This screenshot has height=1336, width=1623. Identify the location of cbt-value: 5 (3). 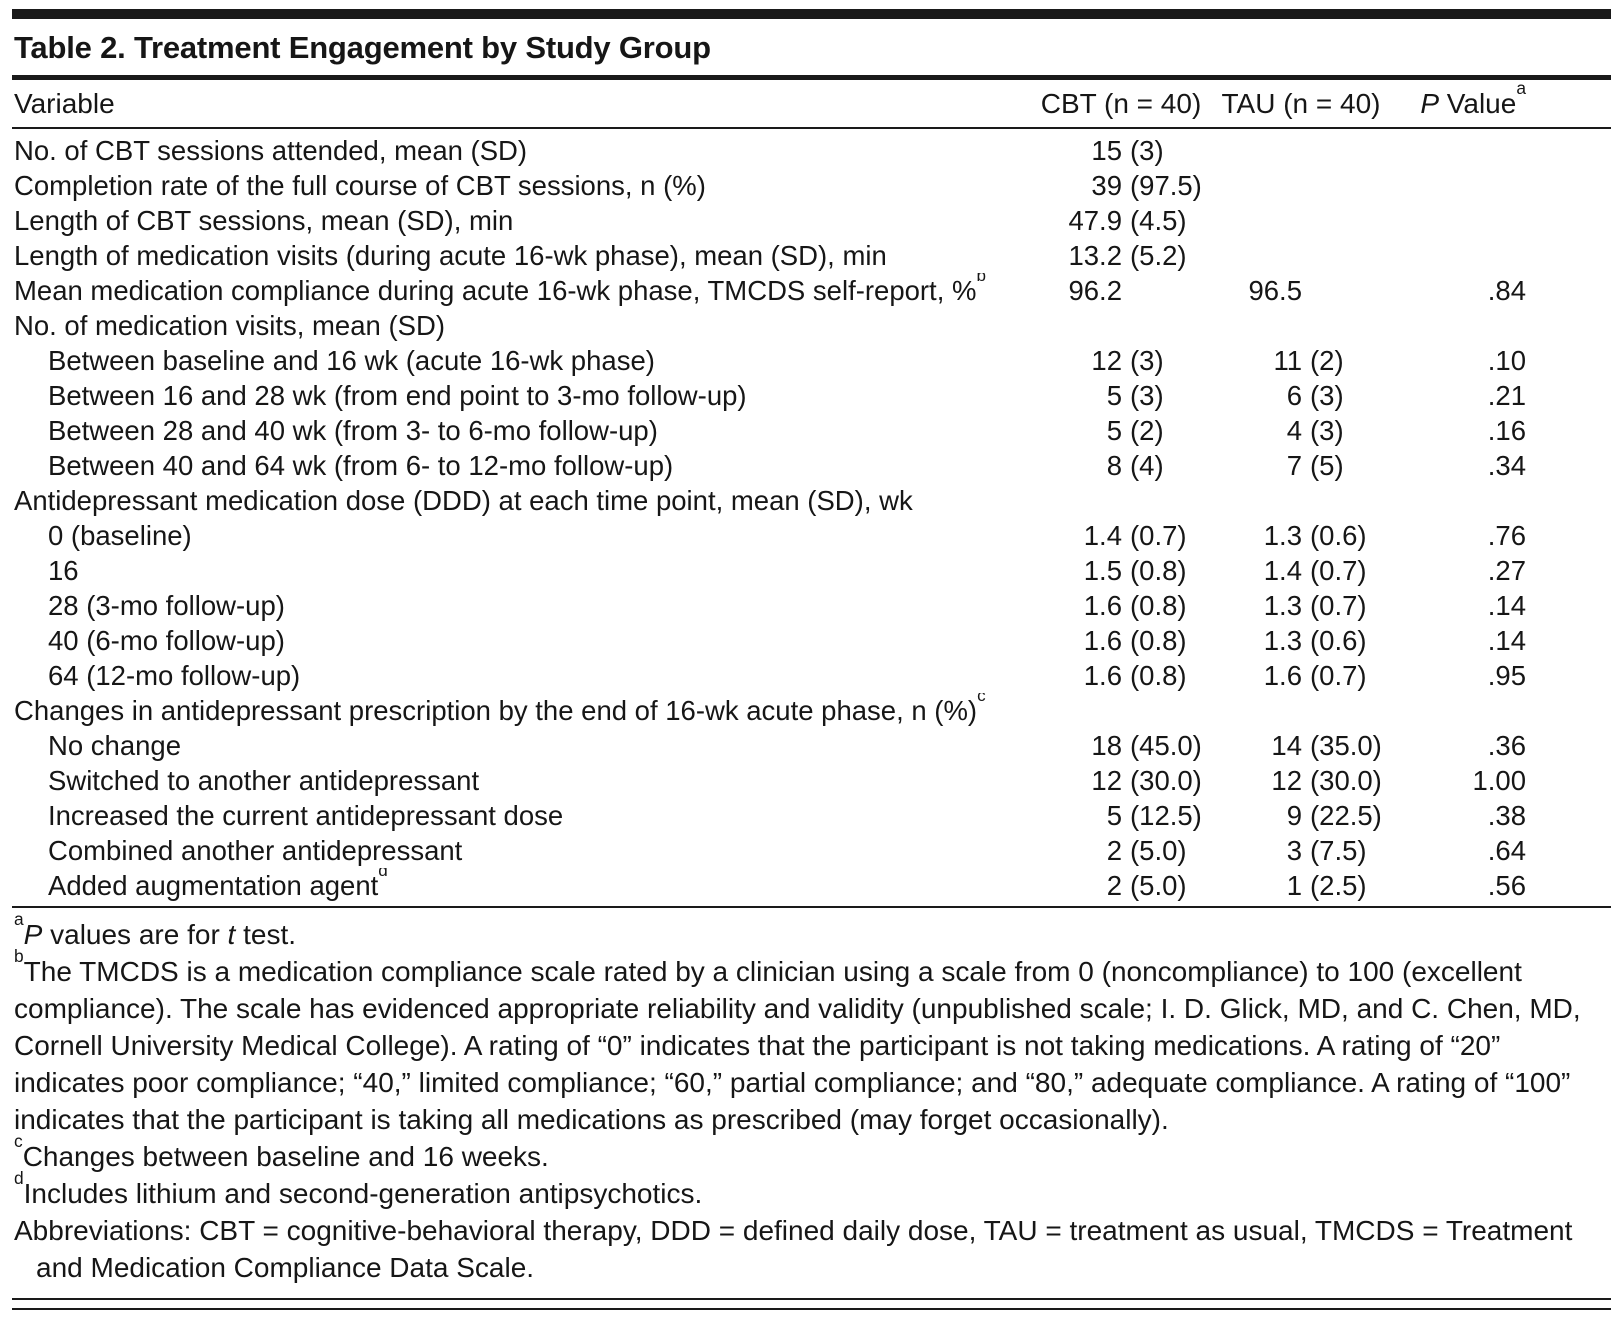
(1121, 395).